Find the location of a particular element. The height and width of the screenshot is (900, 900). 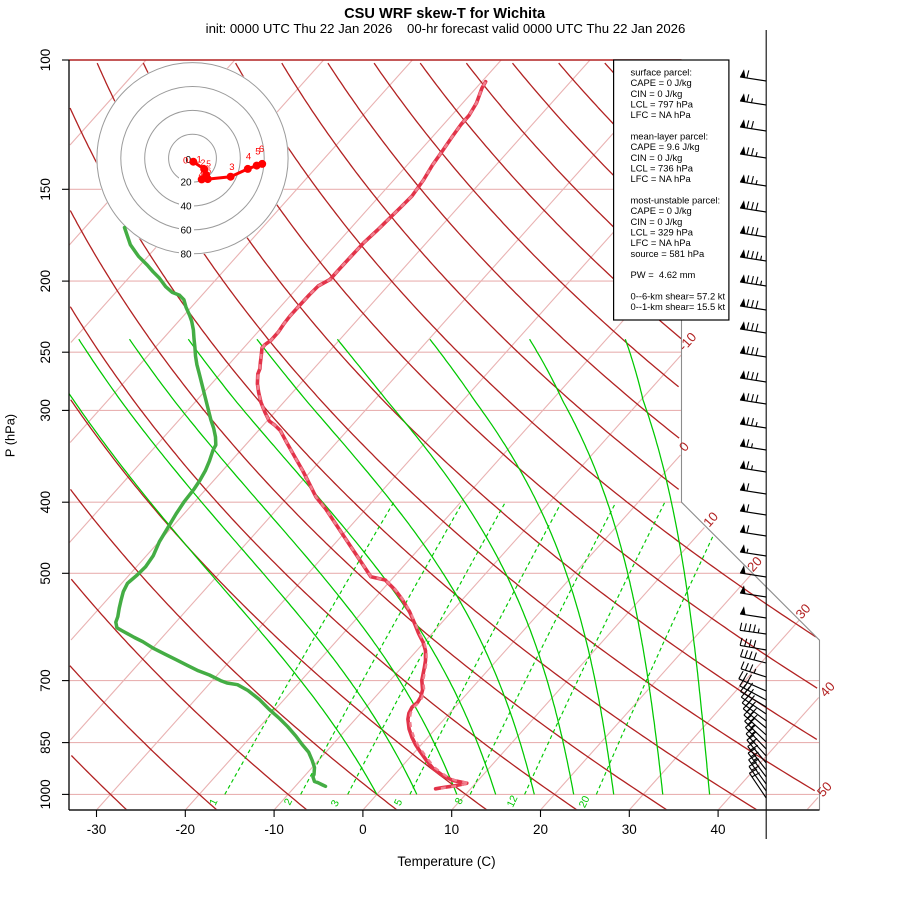

svg-text: LCL = 797 hPa is located at coordinates (662, 104).